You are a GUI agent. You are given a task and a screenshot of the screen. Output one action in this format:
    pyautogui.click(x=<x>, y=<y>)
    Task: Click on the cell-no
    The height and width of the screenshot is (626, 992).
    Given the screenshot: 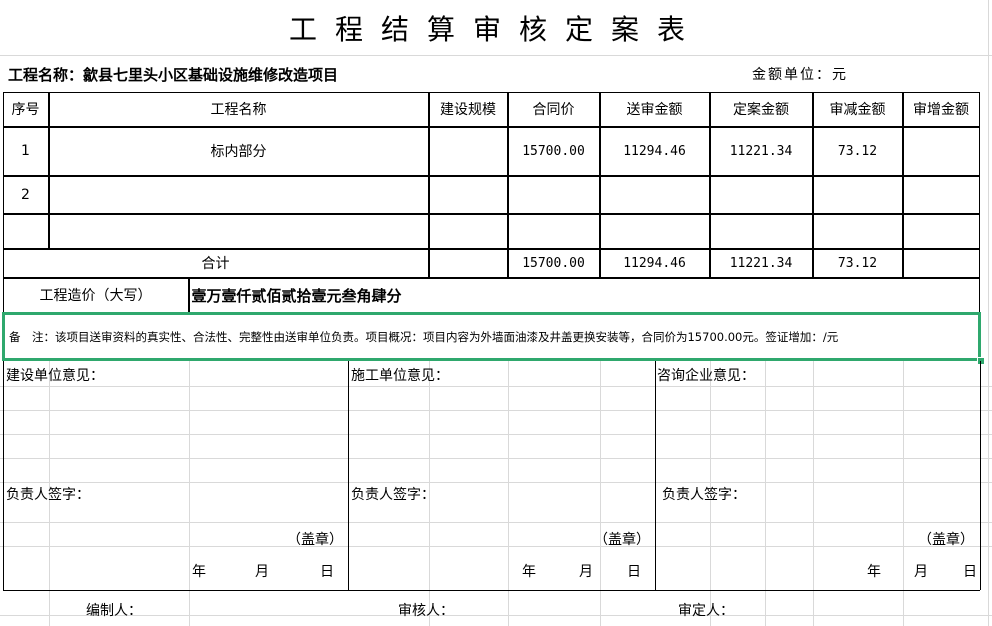 What is the action you would take?
    pyautogui.click(x=25, y=231)
    